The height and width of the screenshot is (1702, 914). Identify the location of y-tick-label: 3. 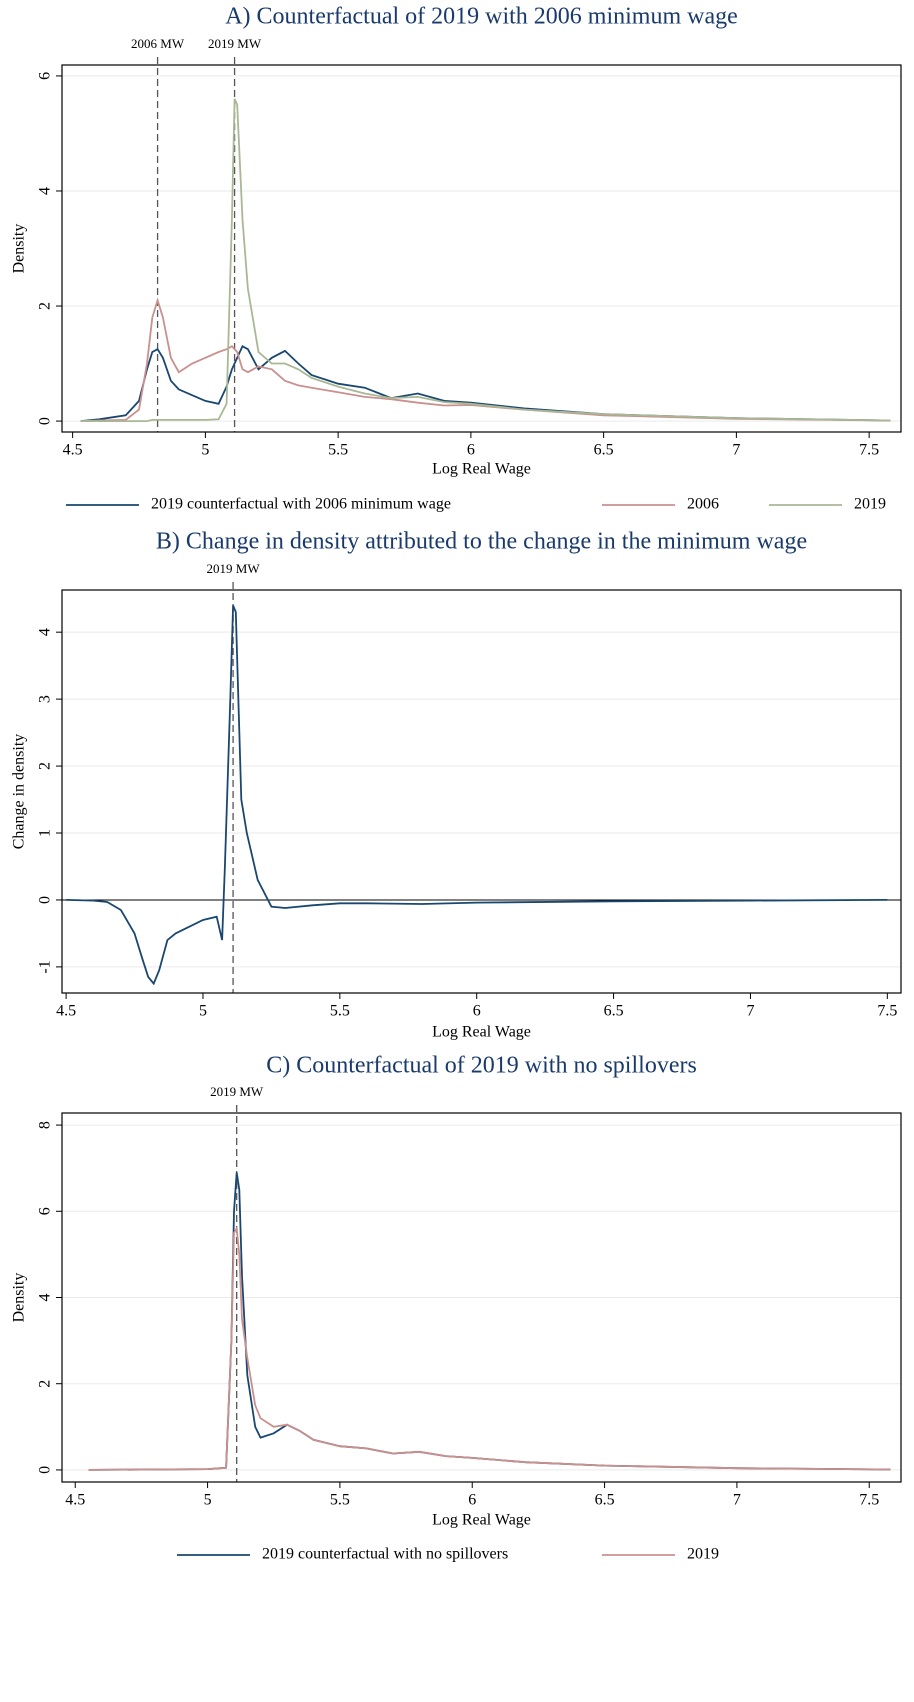
(45, 699).